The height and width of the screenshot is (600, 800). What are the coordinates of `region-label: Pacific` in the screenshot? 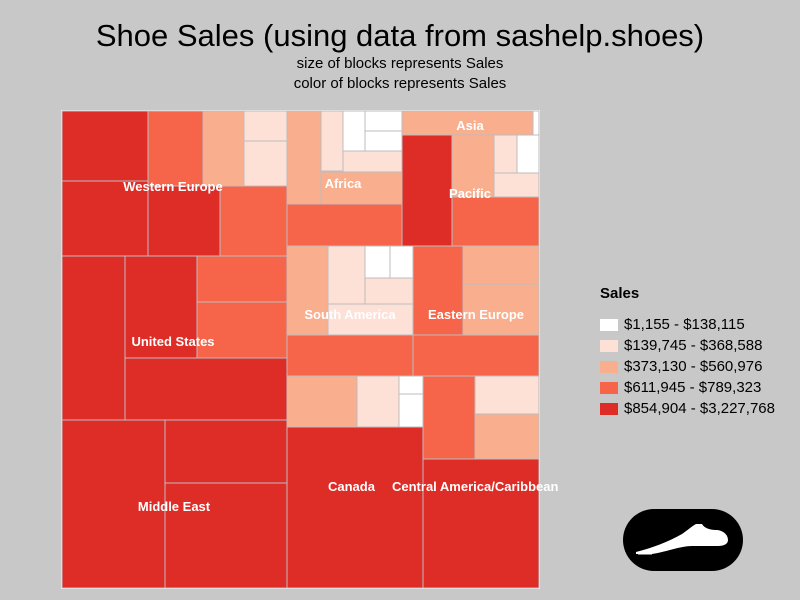 It's located at (470, 193).